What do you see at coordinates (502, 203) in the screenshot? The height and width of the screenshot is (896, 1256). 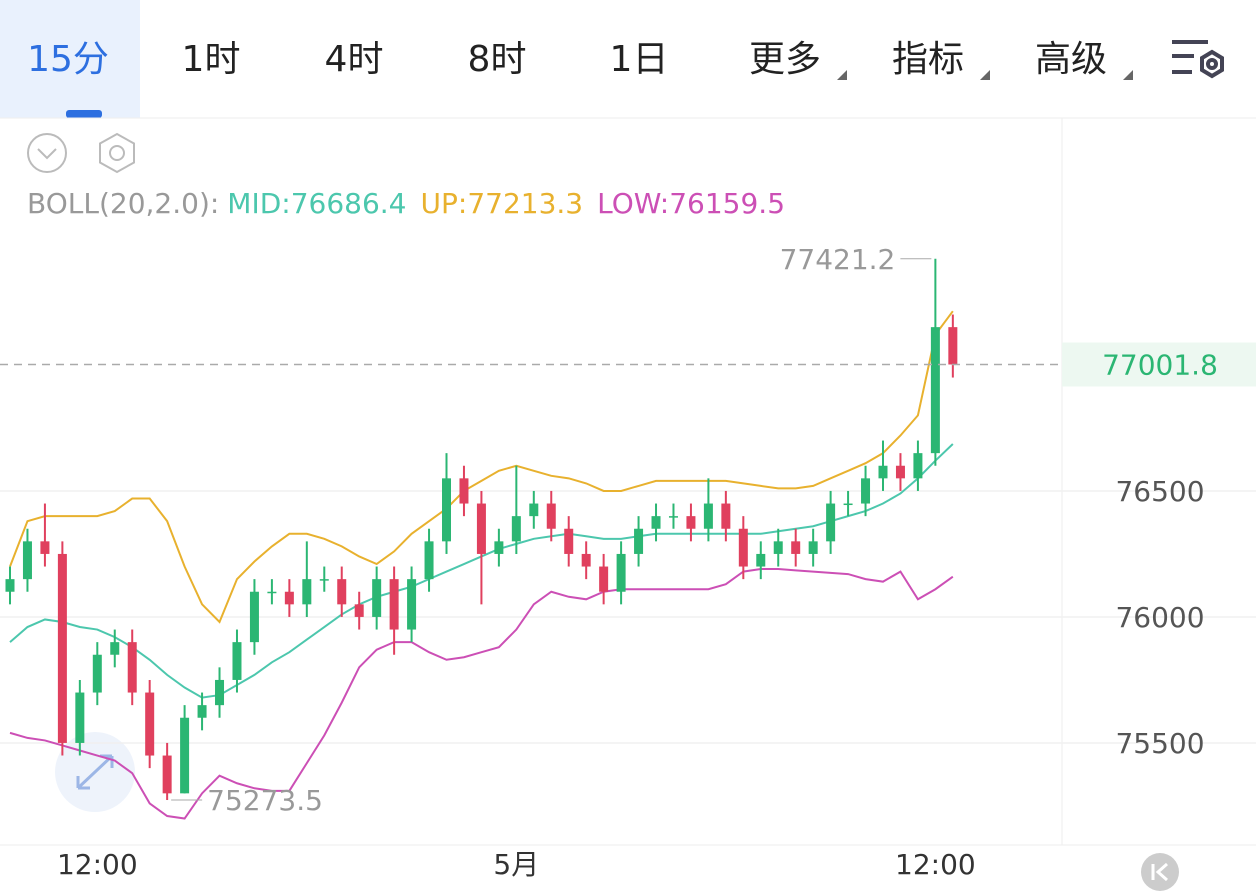 I see `indicator-item: UP:77213.3` at bounding box center [502, 203].